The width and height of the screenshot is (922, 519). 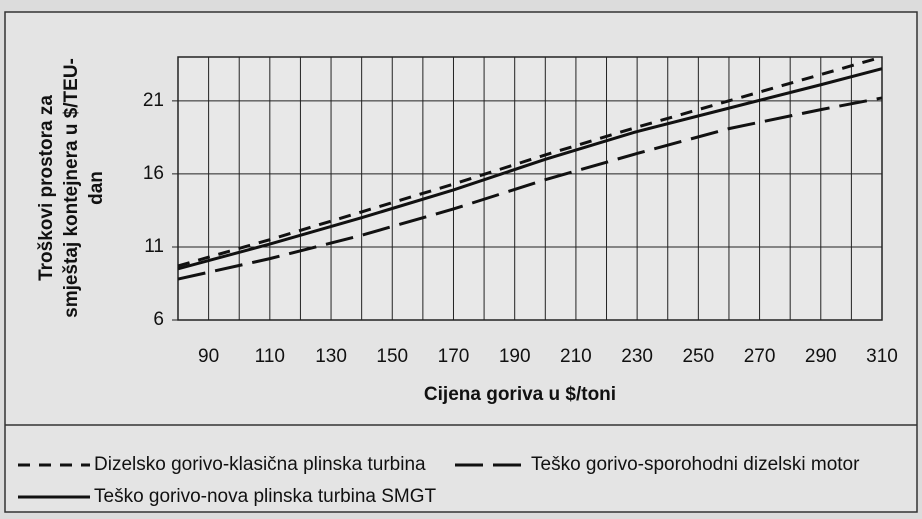 What do you see at coordinates (695, 464) in the screenshot?
I see `legend-label: Teško gorivo-sporohodni dizelski motor` at bounding box center [695, 464].